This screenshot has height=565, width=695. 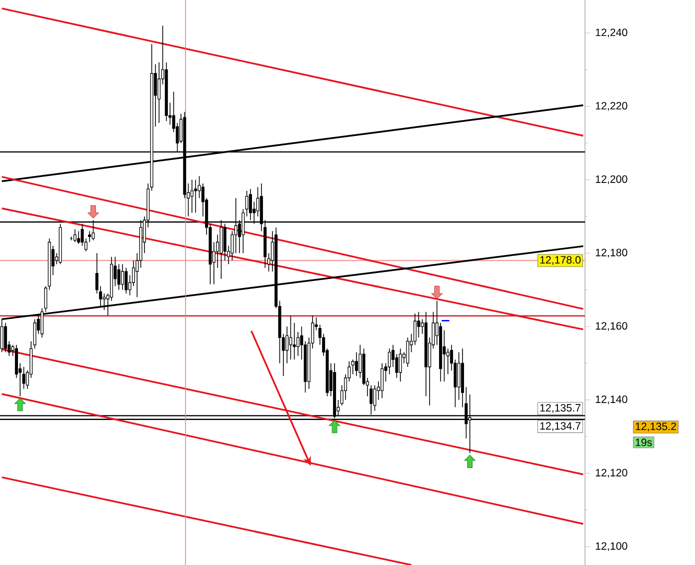 I want to click on y-tick-label: 12,200, so click(x=612, y=179).